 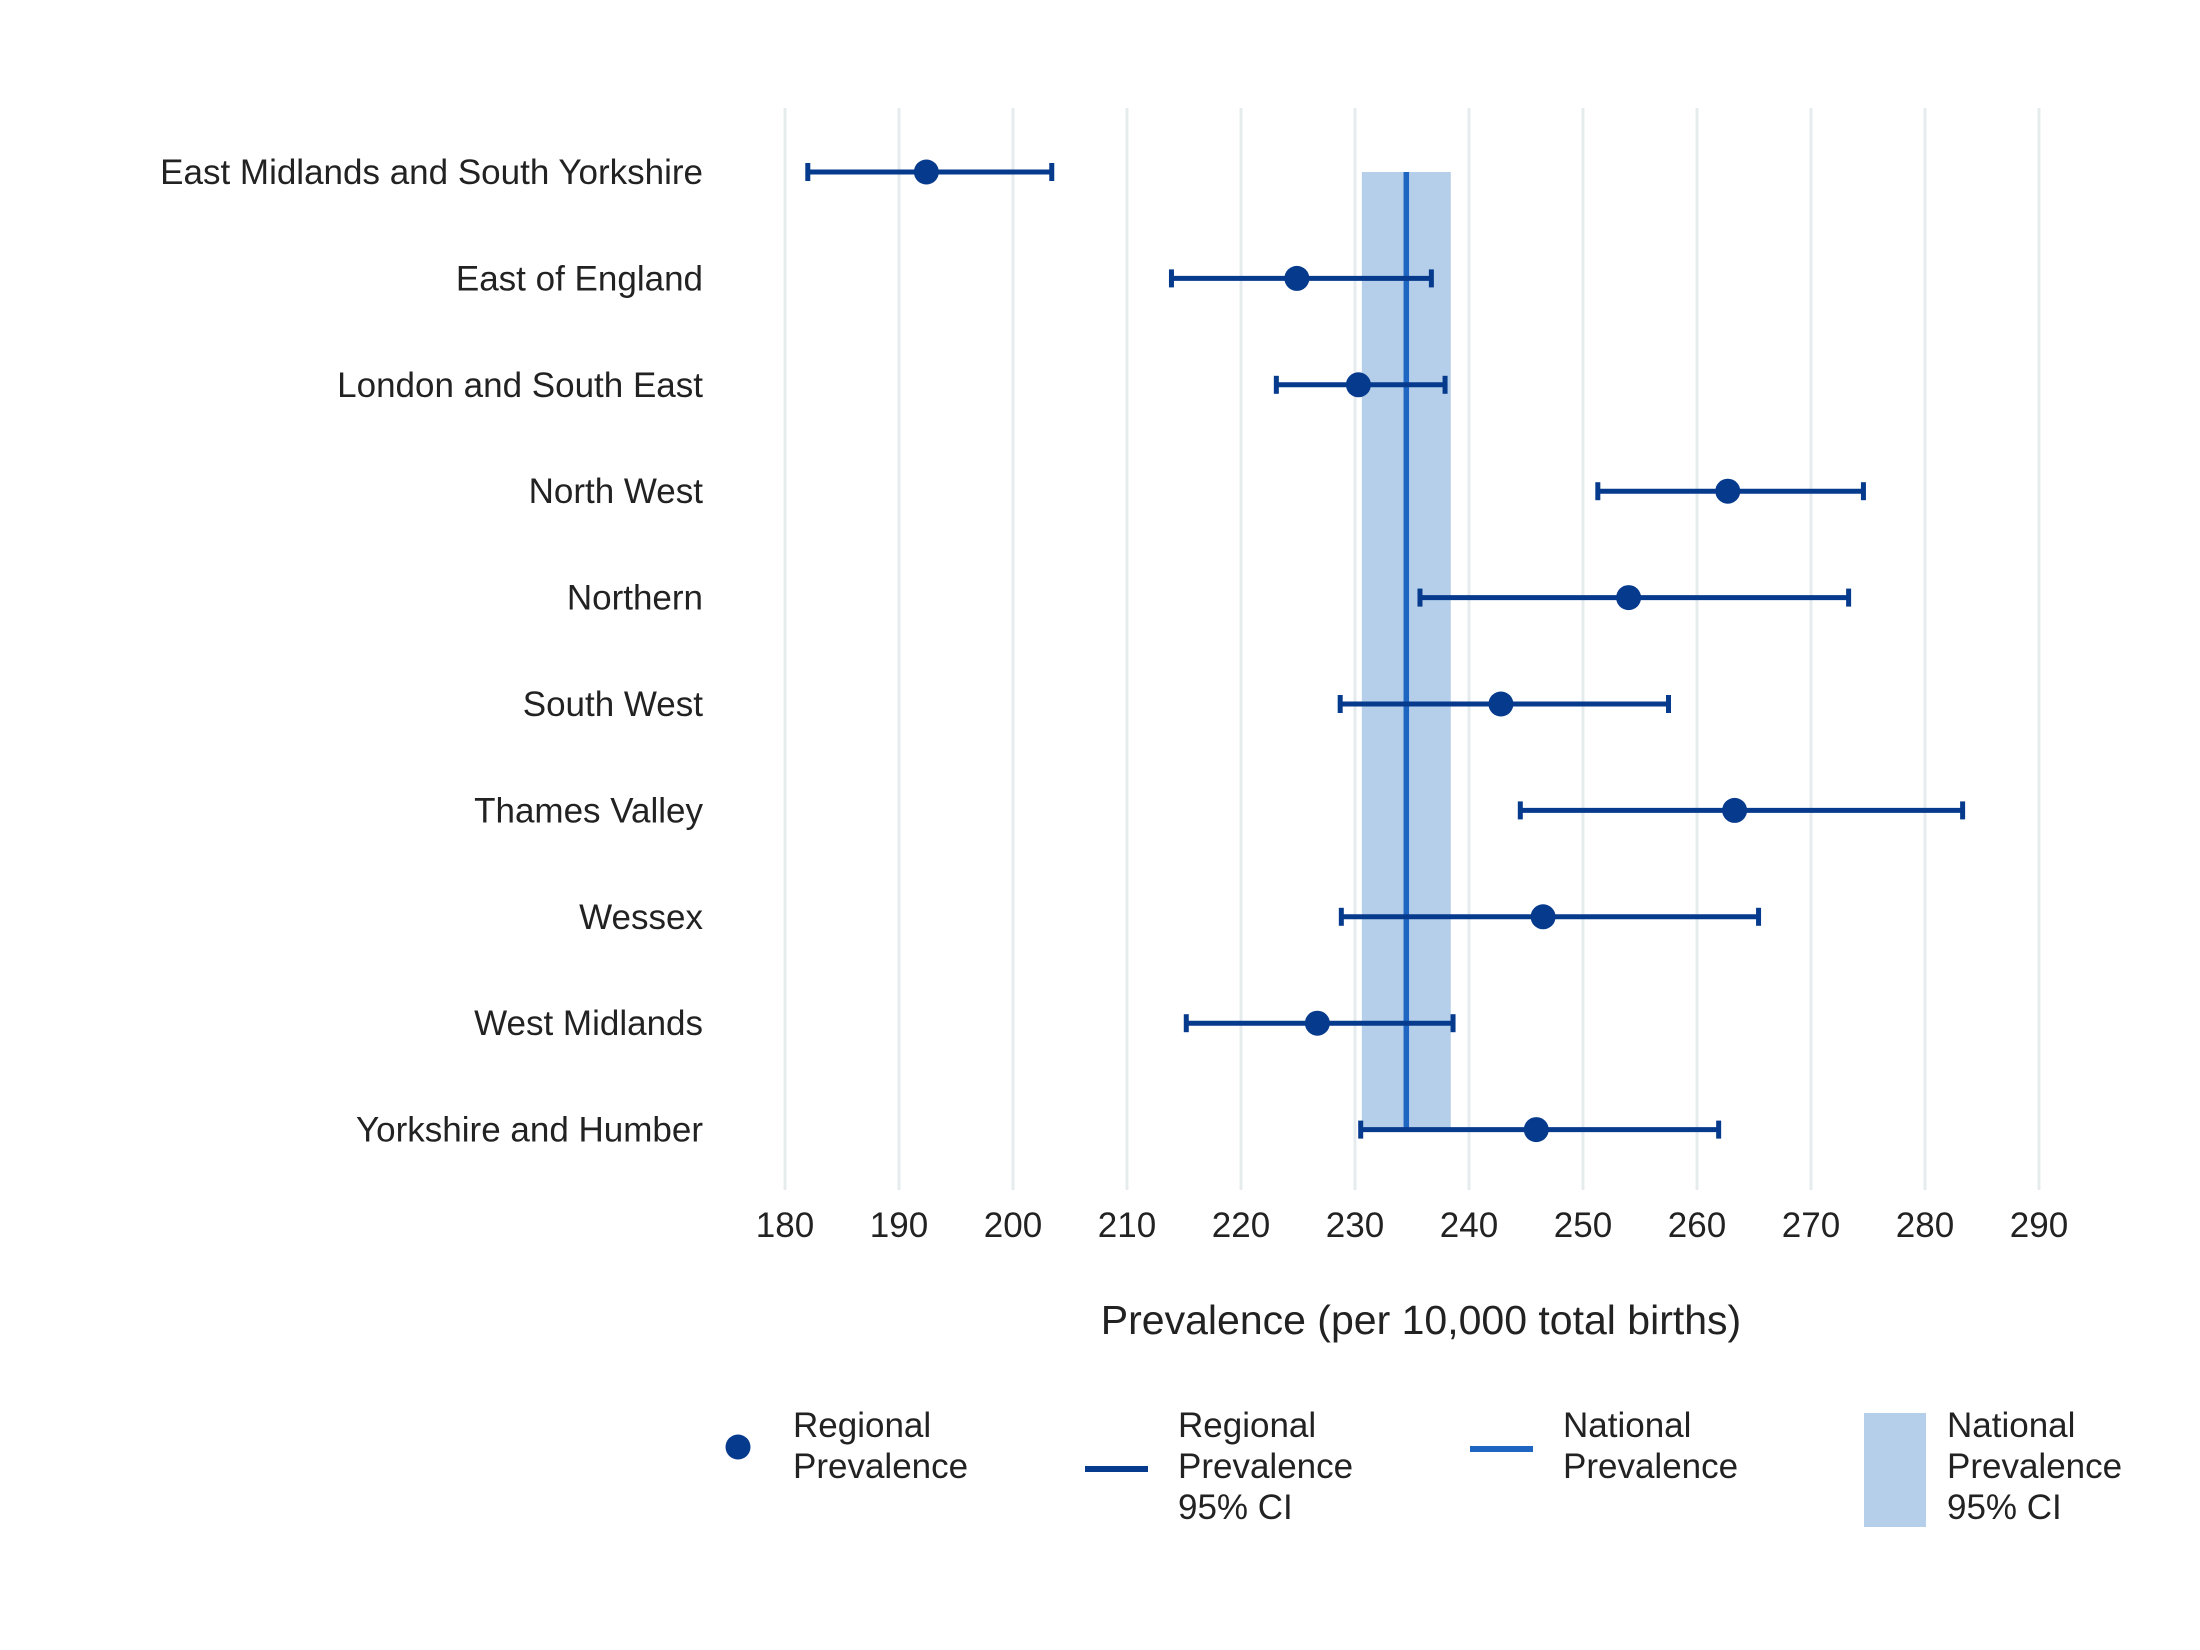 What do you see at coordinates (1895, 1470) in the screenshot?
I see `legend-band-icon` at bounding box center [1895, 1470].